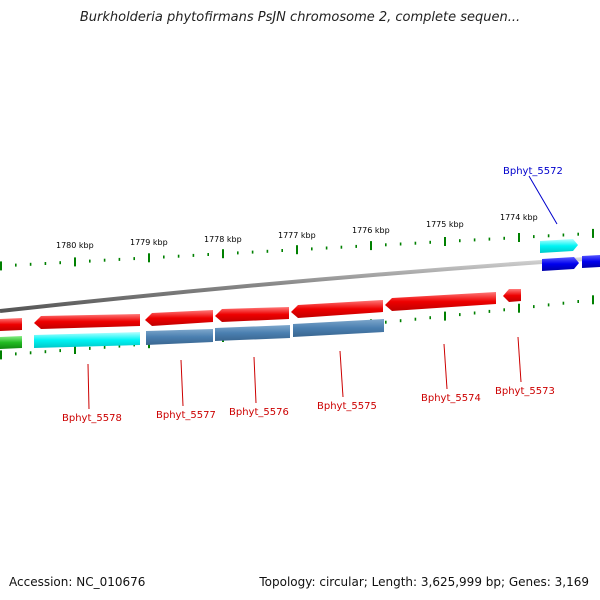 The image size is (600, 600). What do you see at coordinates (347, 406) in the screenshot?
I see `gene-label-bphyt-5575: Bphyt_5575` at bounding box center [347, 406].